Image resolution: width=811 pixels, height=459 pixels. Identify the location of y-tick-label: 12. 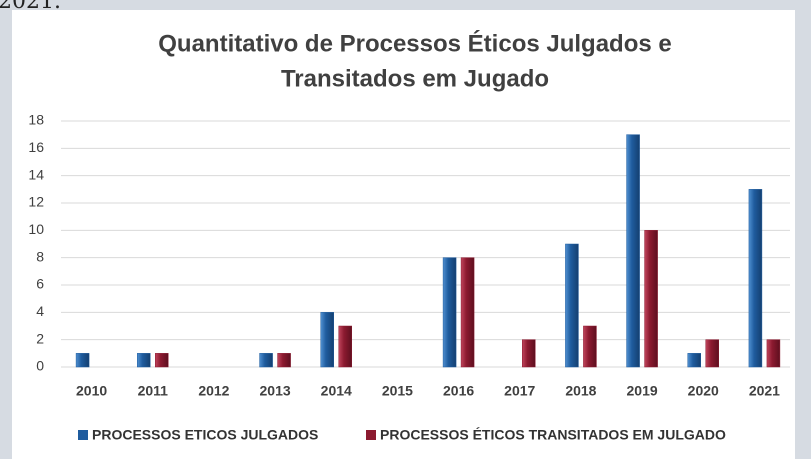
(36, 202).